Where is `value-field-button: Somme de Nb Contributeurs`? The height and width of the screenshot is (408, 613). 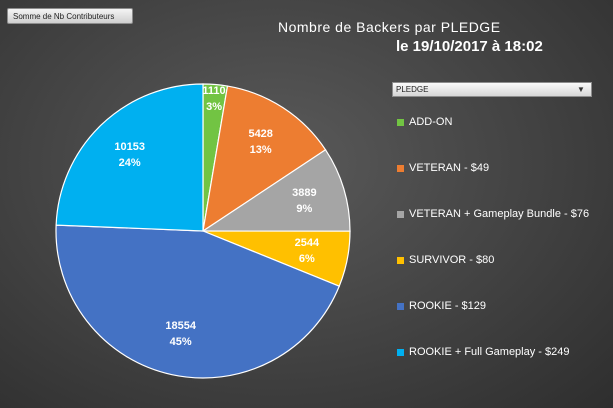
value-field-button: Somme de Nb Contributeurs is located at coordinates (70, 16).